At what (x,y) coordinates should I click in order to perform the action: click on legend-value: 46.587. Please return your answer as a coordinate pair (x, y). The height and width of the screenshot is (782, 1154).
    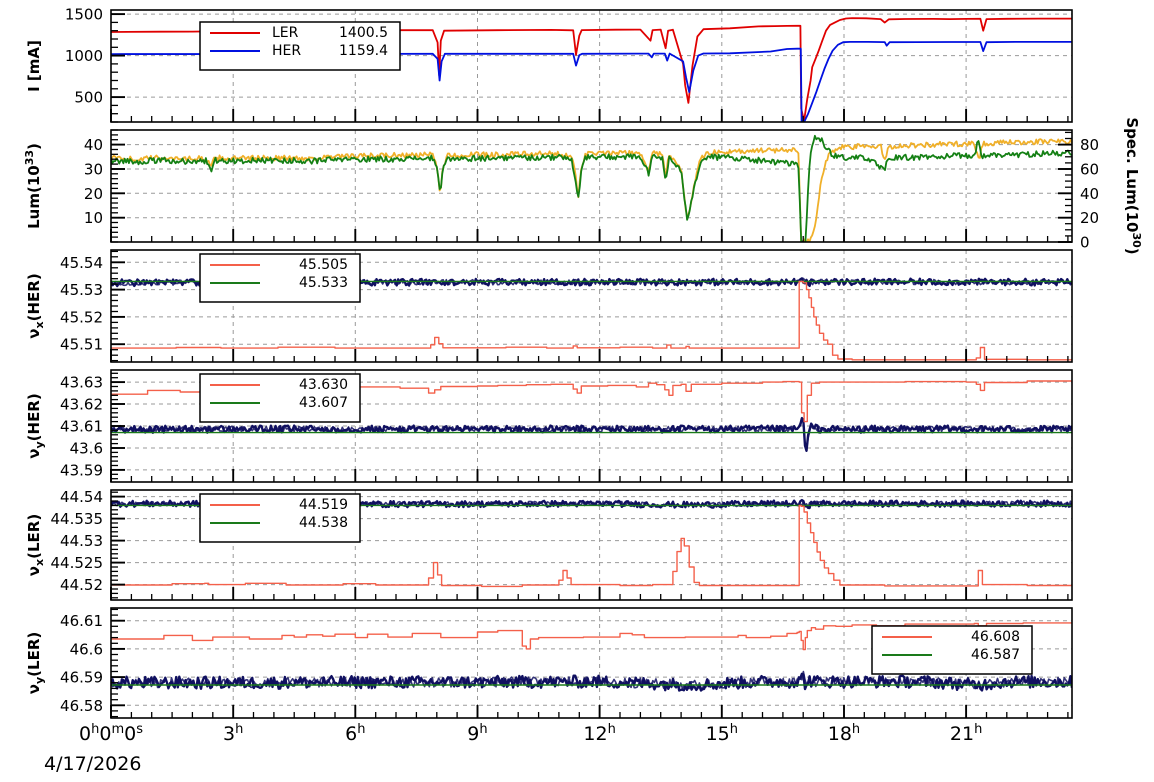
    Looking at the image, I should click on (995, 655).